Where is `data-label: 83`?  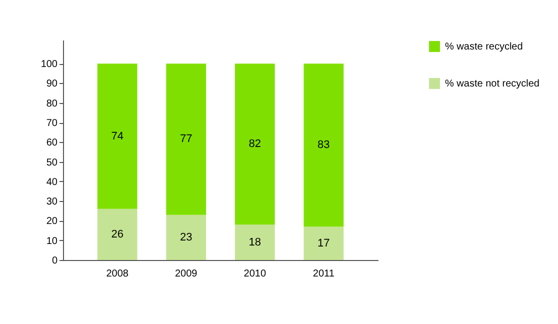 data-label: 83 is located at coordinates (324, 145).